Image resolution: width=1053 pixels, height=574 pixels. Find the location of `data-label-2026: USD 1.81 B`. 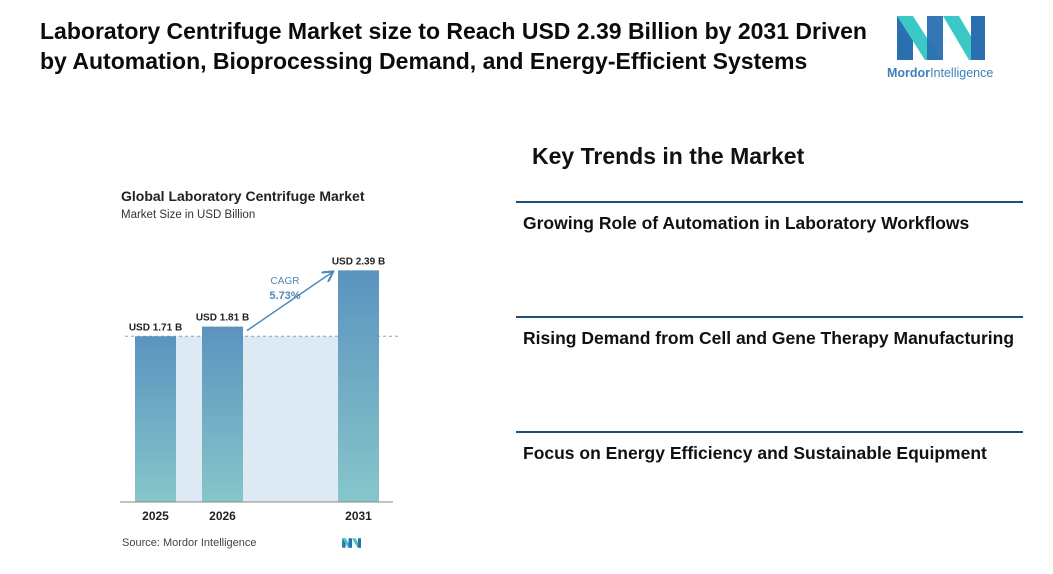

data-label-2026: USD 1.81 B is located at coordinates (222, 318).